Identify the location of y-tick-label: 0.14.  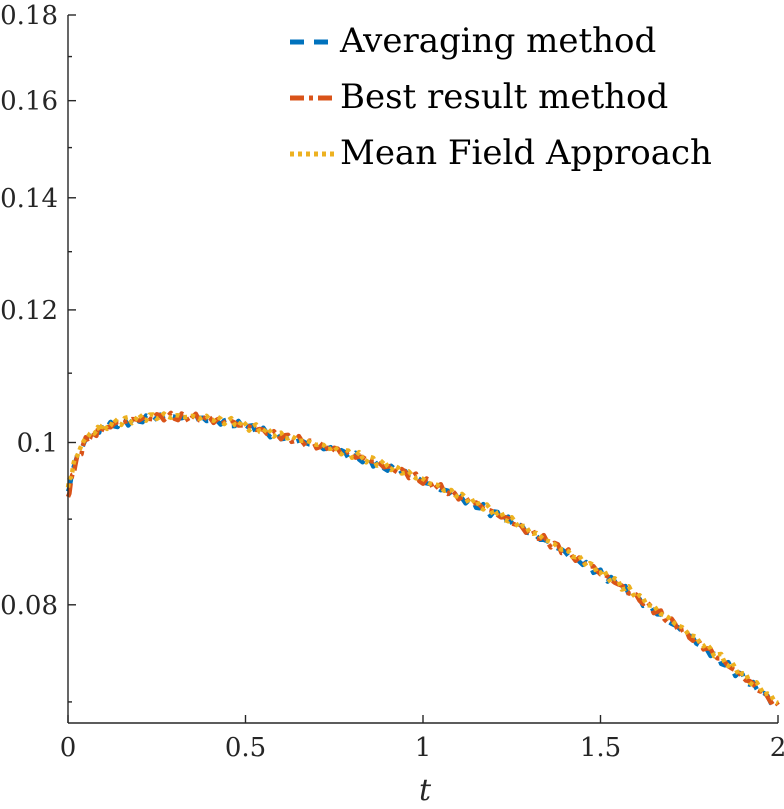
(29, 199).